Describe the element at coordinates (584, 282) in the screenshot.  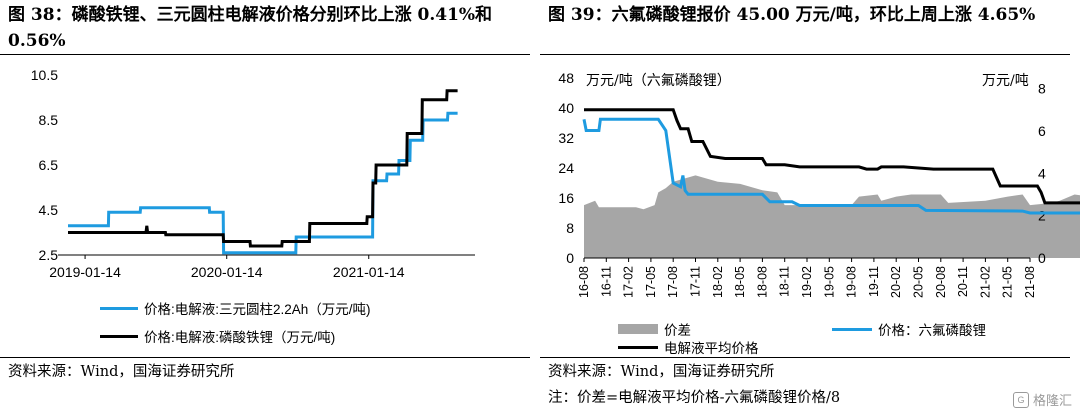
I see `right-x-tick-label: 16-08` at that location.